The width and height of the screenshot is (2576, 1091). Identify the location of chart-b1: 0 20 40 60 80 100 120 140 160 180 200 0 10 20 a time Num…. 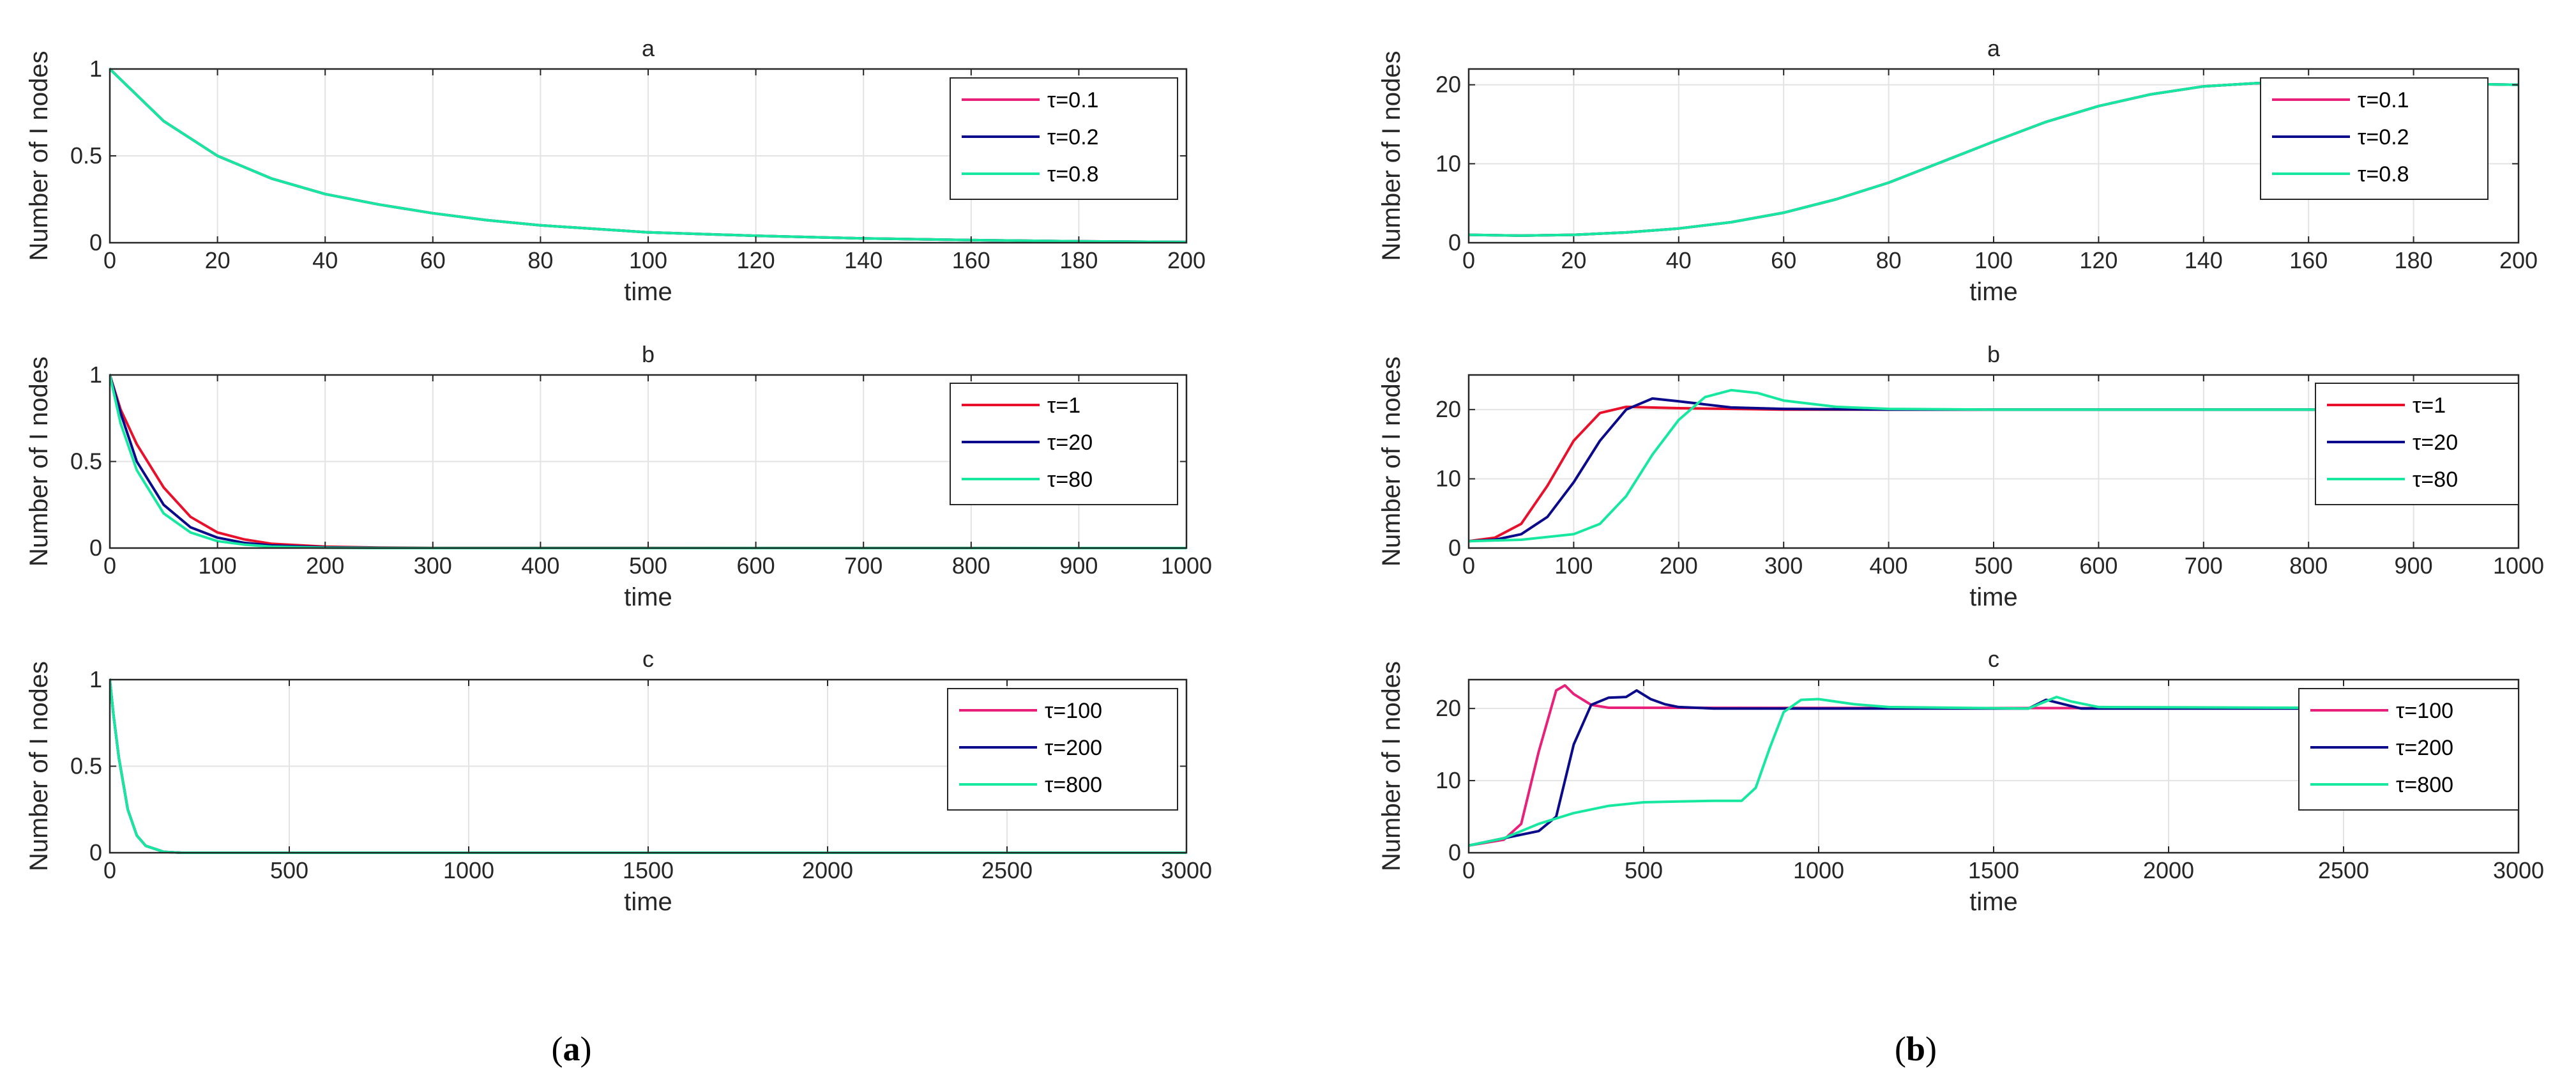
(1958, 170).